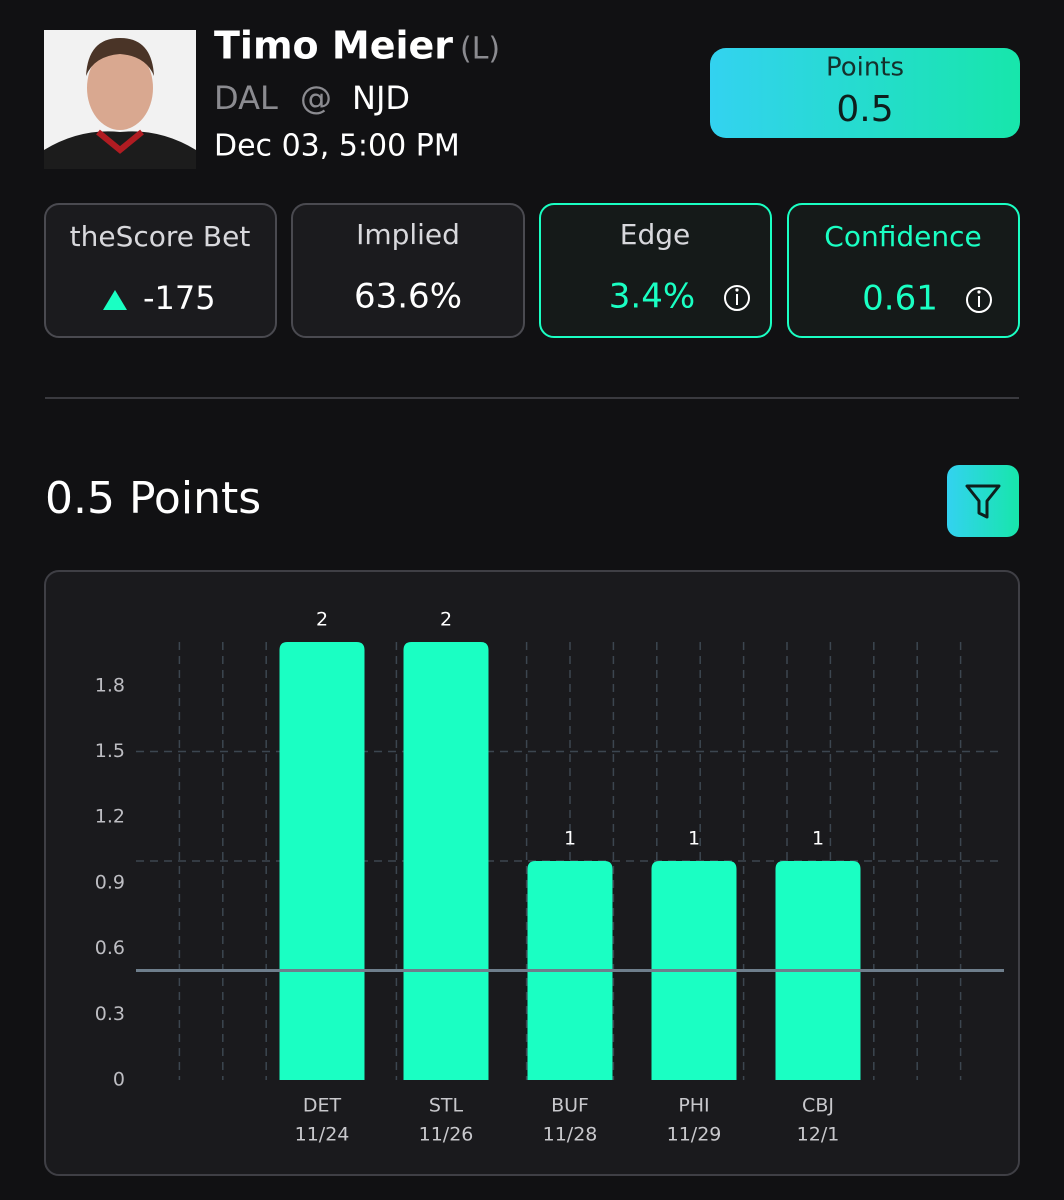  What do you see at coordinates (570, 1135) in the screenshot?
I see `x-date-label: 11/28` at bounding box center [570, 1135].